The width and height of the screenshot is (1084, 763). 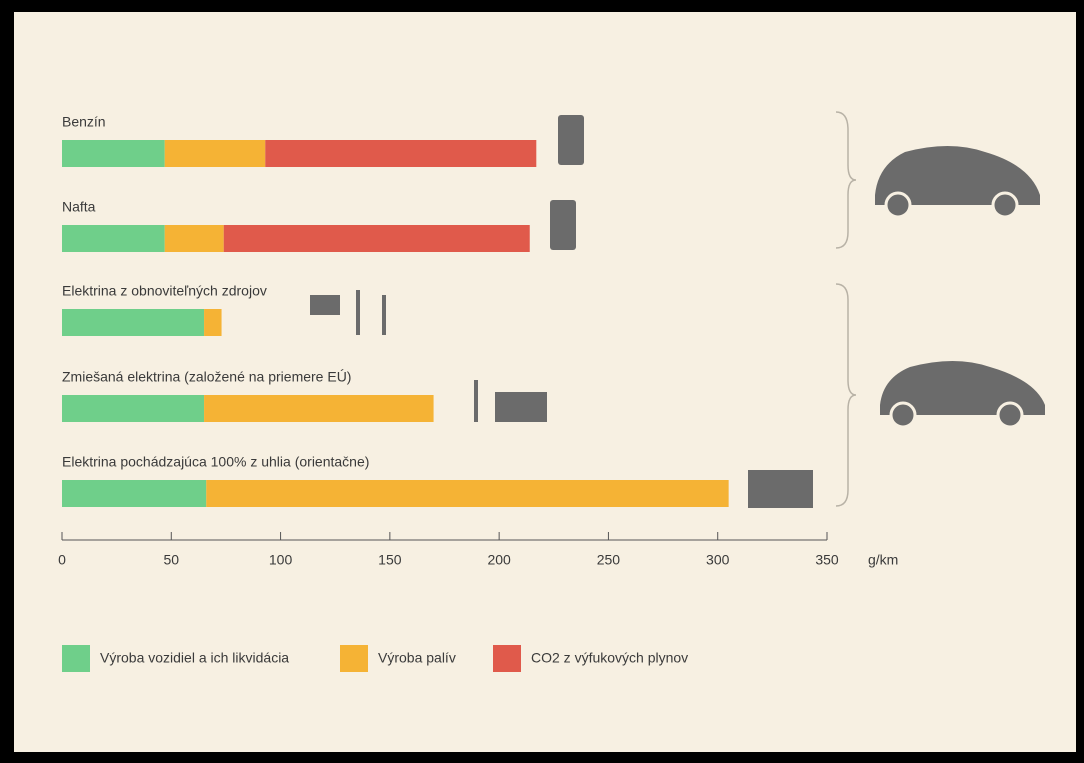 I want to click on x-unit: g/km, so click(x=883, y=560).